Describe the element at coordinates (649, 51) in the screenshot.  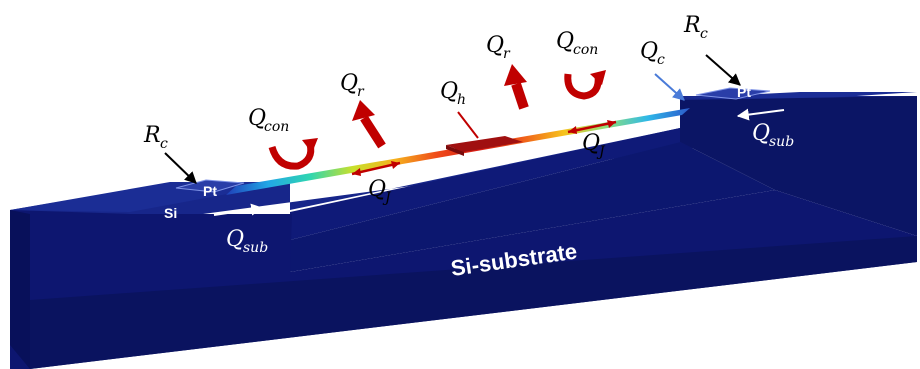
I see `qc-symbol: Q` at that location.